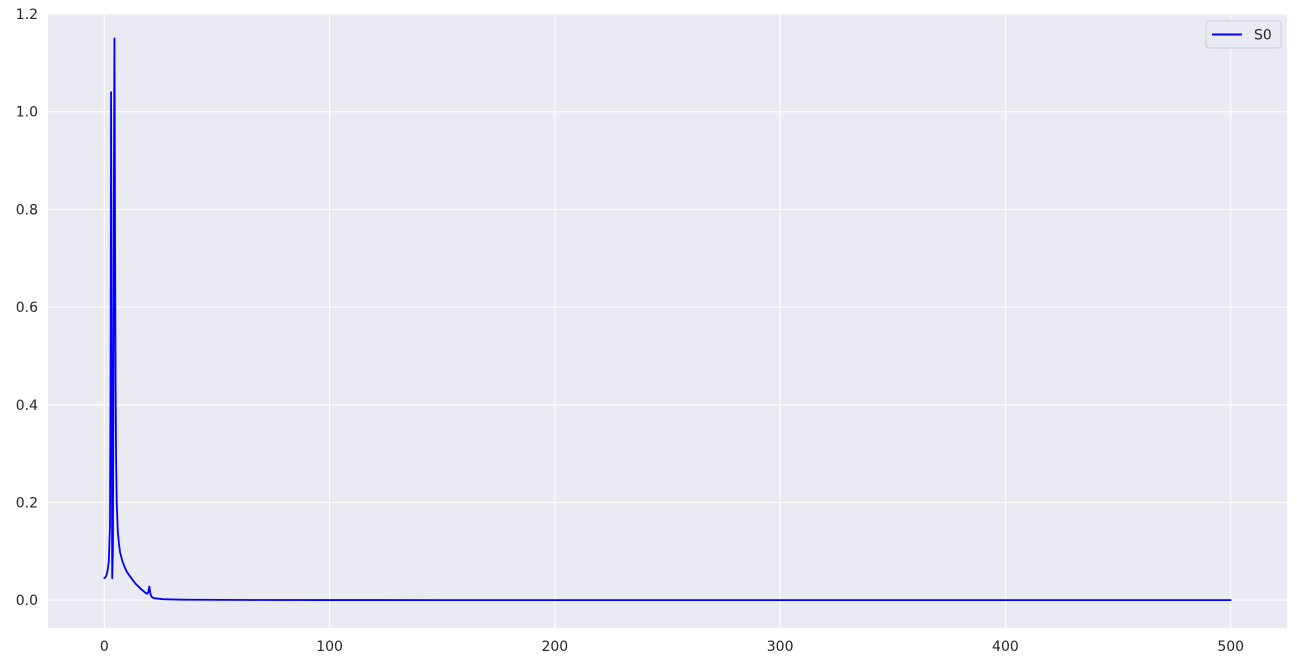 The height and width of the screenshot is (667, 1297). What do you see at coordinates (27, 15) in the screenshot?
I see `y-tick-label: 1.2` at bounding box center [27, 15].